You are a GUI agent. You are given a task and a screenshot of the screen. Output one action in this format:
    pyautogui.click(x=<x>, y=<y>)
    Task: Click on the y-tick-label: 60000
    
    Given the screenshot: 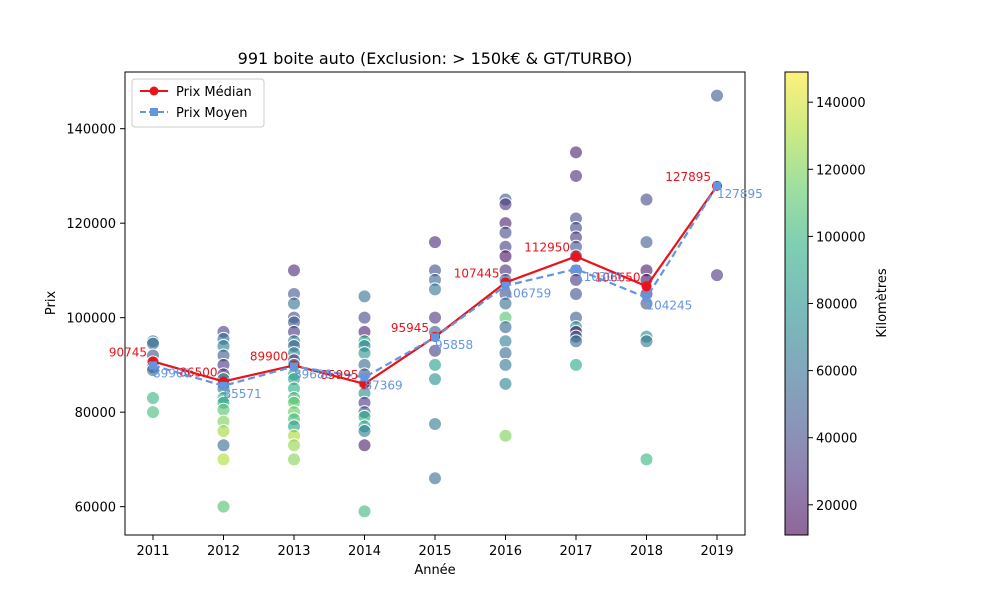 What is the action you would take?
    pyautogui.click(x=95, y=508)
    